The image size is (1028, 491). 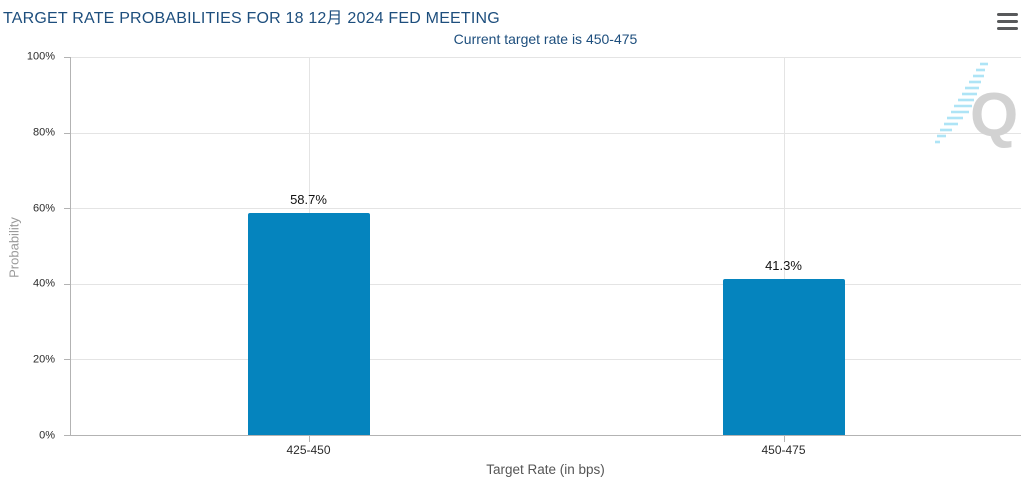 What do you see at coordinates (40, 56) in the screenshot?
I see `y-tick-label: 100%` at bounding box center [40, 56].